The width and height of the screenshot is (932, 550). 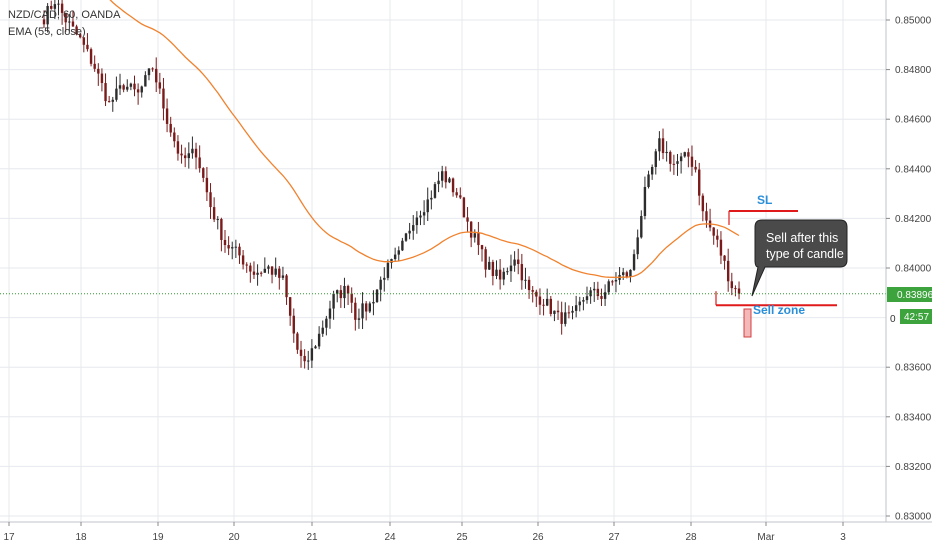 What do you see at coordinates (747, 323) in the screenshot?
I see `sell-candle-marker` at bounding box center [747, 323].